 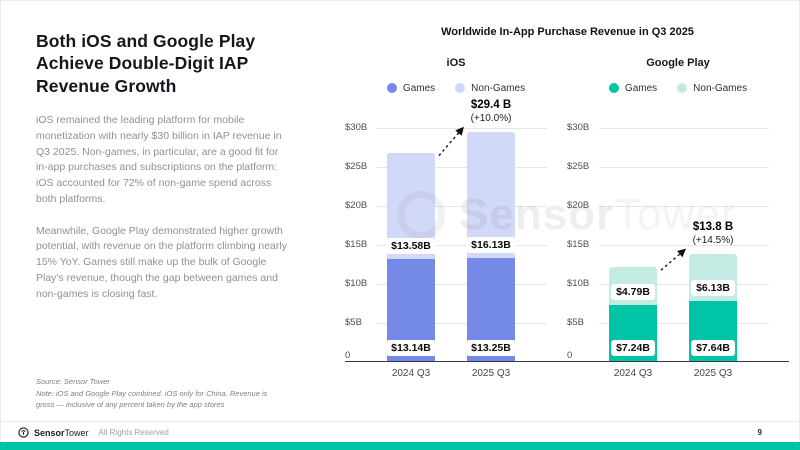 What do you see at coordinates (491, 348) in the screenshot?
I see `value-label: $13.25B` at bounding box center [491, 348].